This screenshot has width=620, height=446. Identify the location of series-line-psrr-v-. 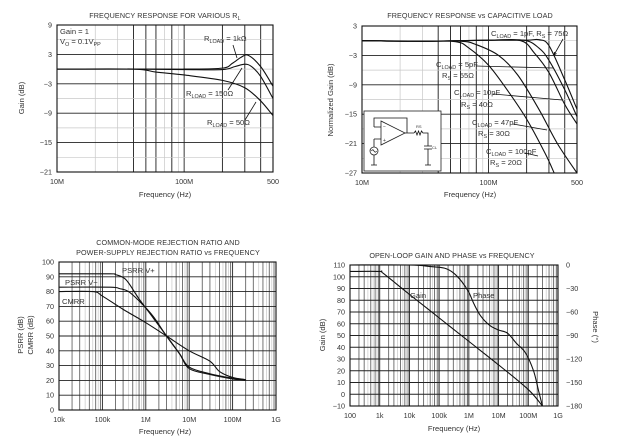
(152, 333).